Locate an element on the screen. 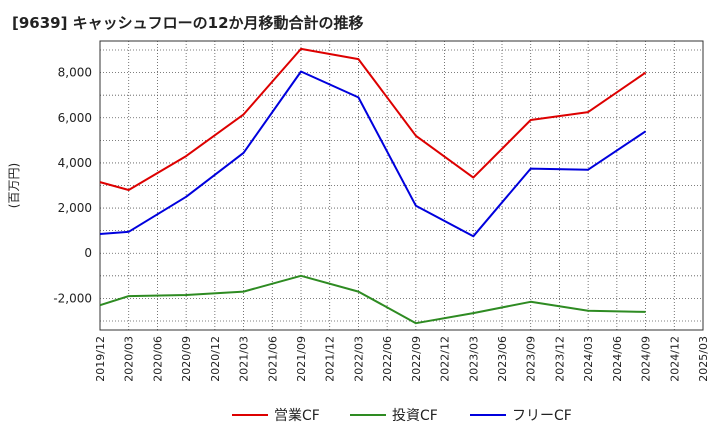 The height and width of the screenshot is (440, 720). x-tick-label: 2024/12 is located at coordinates (674, 359).